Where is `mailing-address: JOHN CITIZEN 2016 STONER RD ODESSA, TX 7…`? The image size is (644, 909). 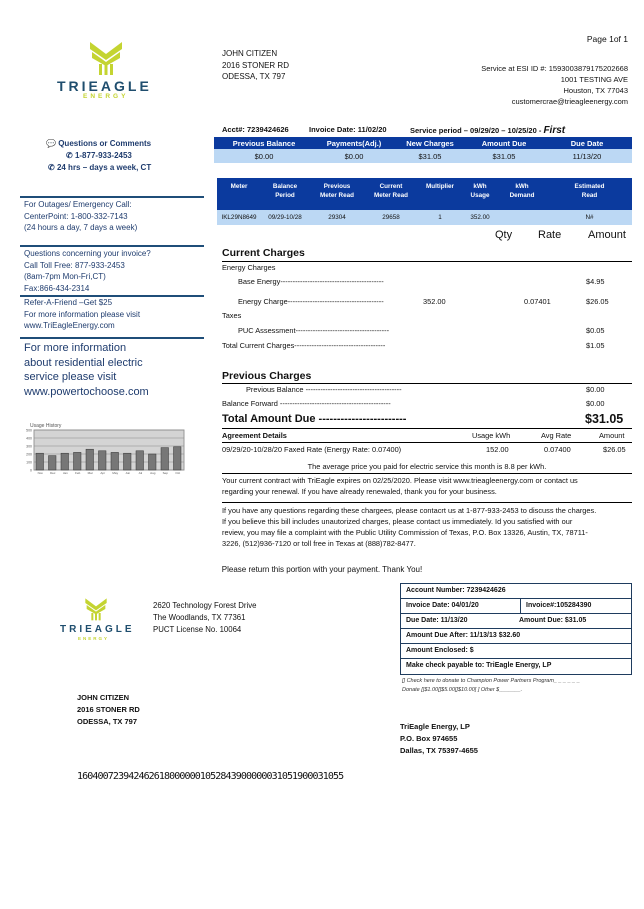
mailing-address: JOHN CITIZEN 2016 STONER RD ODESSA, TX 7… is located at coordinates (108, 710).